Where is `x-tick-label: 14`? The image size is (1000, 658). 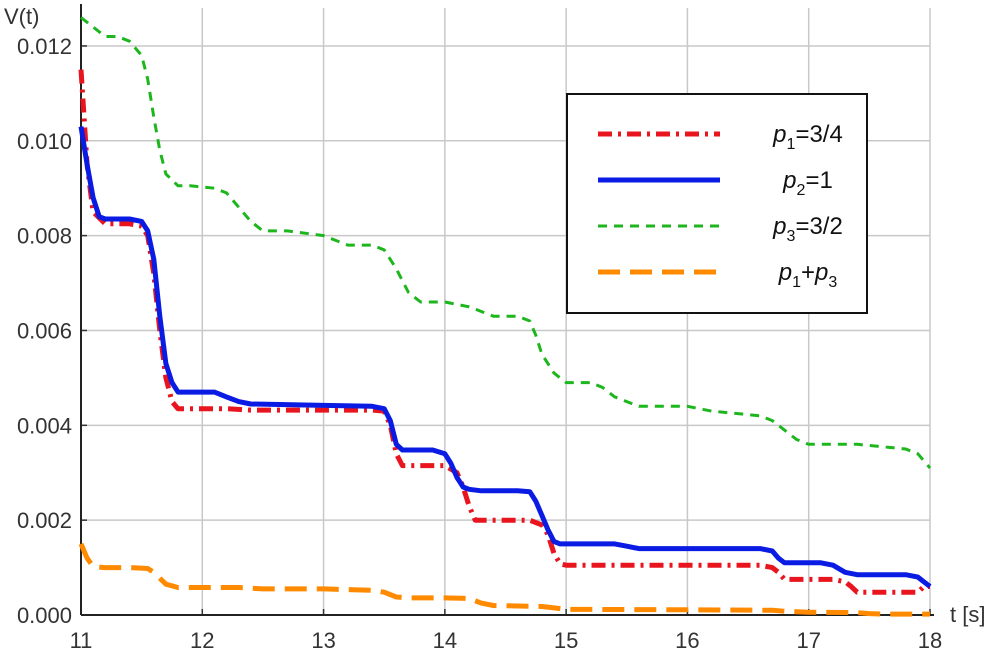
x-tick-label: 14 is located at coordinates (445, 640).